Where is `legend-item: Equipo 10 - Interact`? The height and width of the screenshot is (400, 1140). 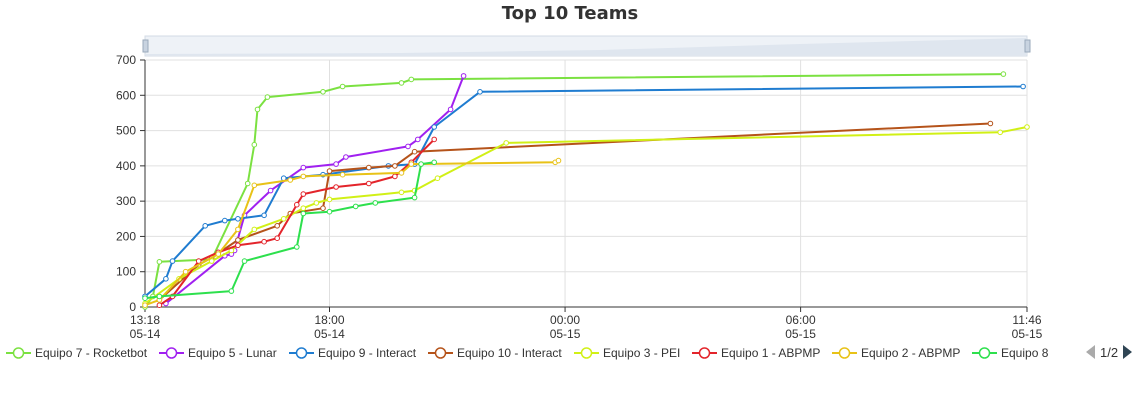 legend-item: Equipo 10 - Interact is located at coordinates (495, 353).